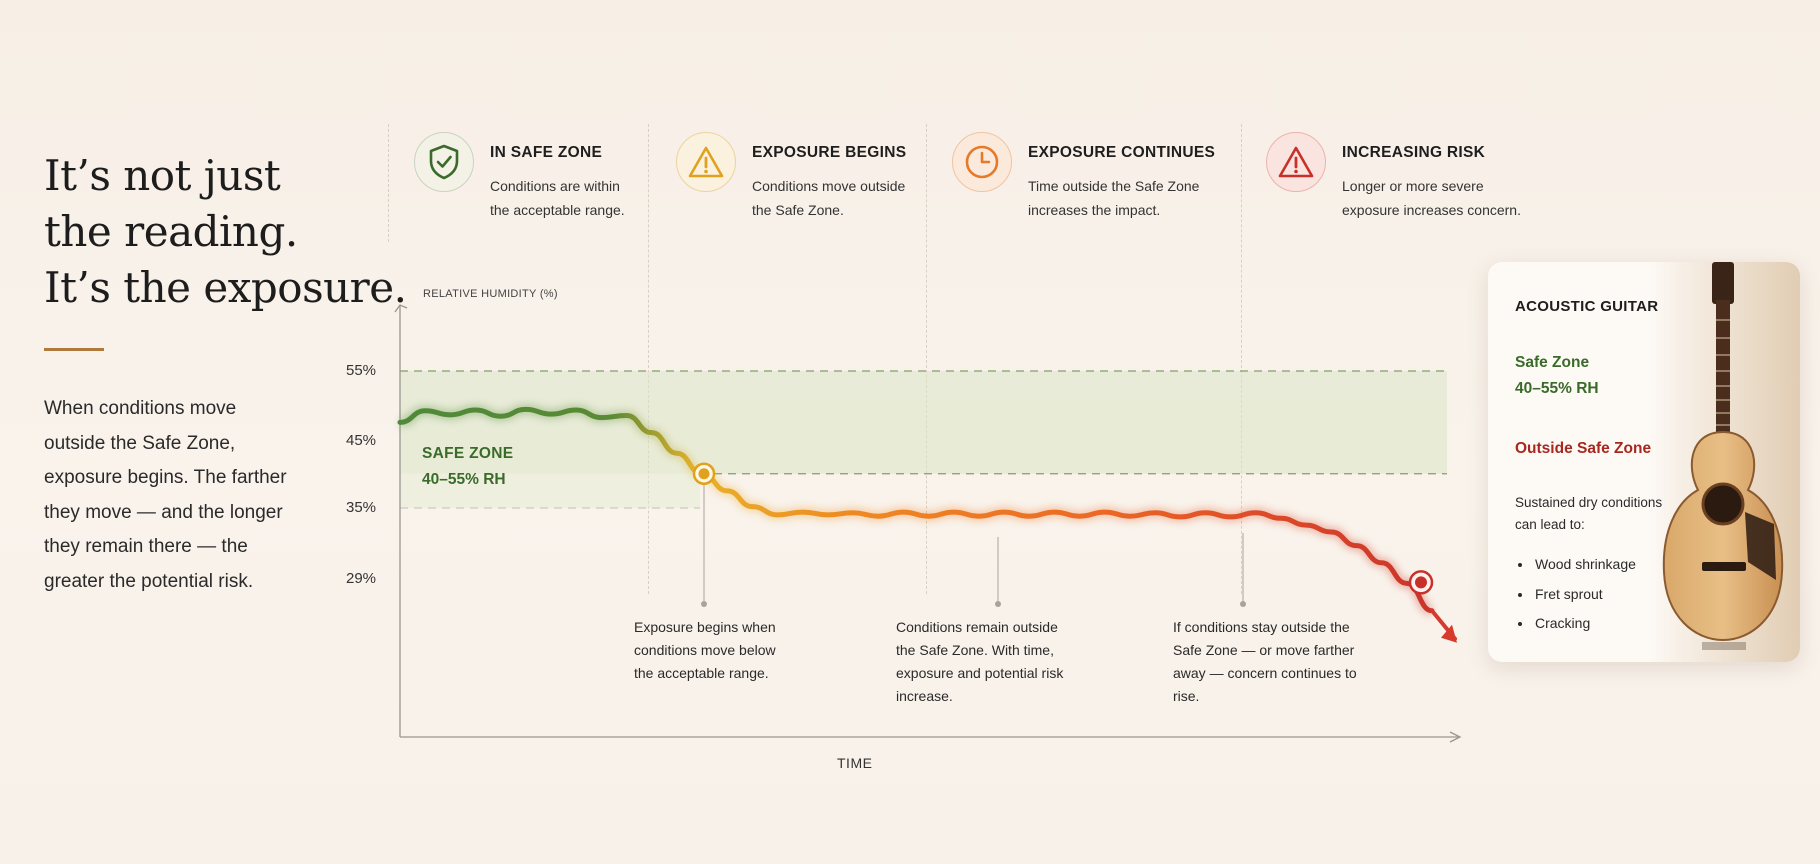 This screenshot has width=1820, height=864. What do you see at coordinates (855, 763) in the screenshot?
I see `x-axis-label: TIME` at bounding box center [855, 763].